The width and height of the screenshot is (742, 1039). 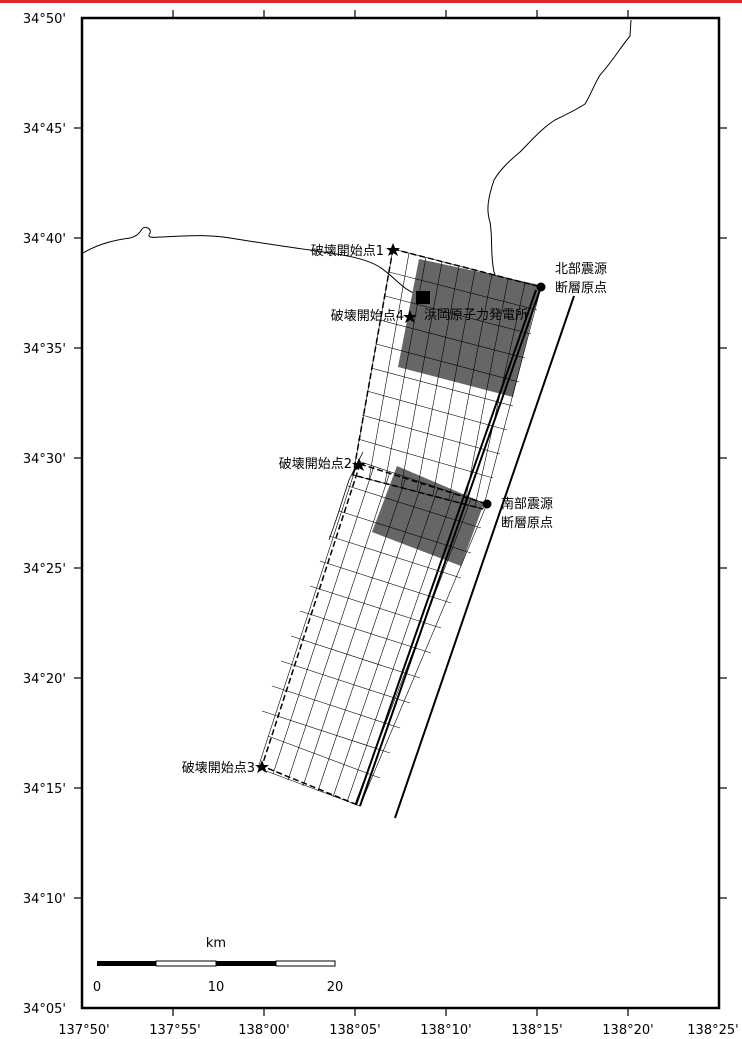 I want to click on lon-label: 138°20', so click(x=627, y=1030).